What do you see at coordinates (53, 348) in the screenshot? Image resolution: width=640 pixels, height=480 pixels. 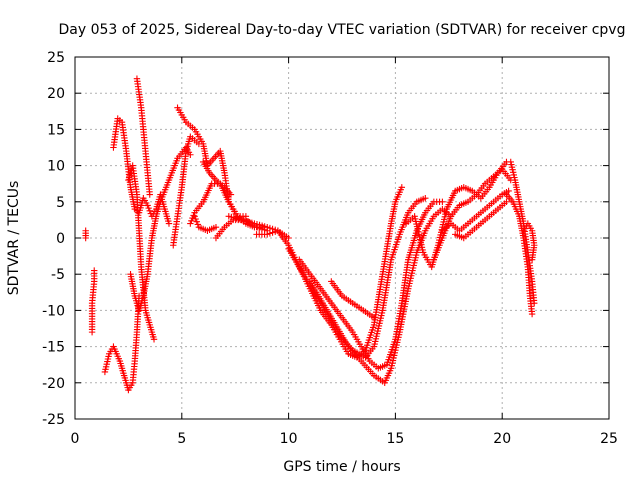 I see `y-tick-label: -15` at bounding box center [53, 348].